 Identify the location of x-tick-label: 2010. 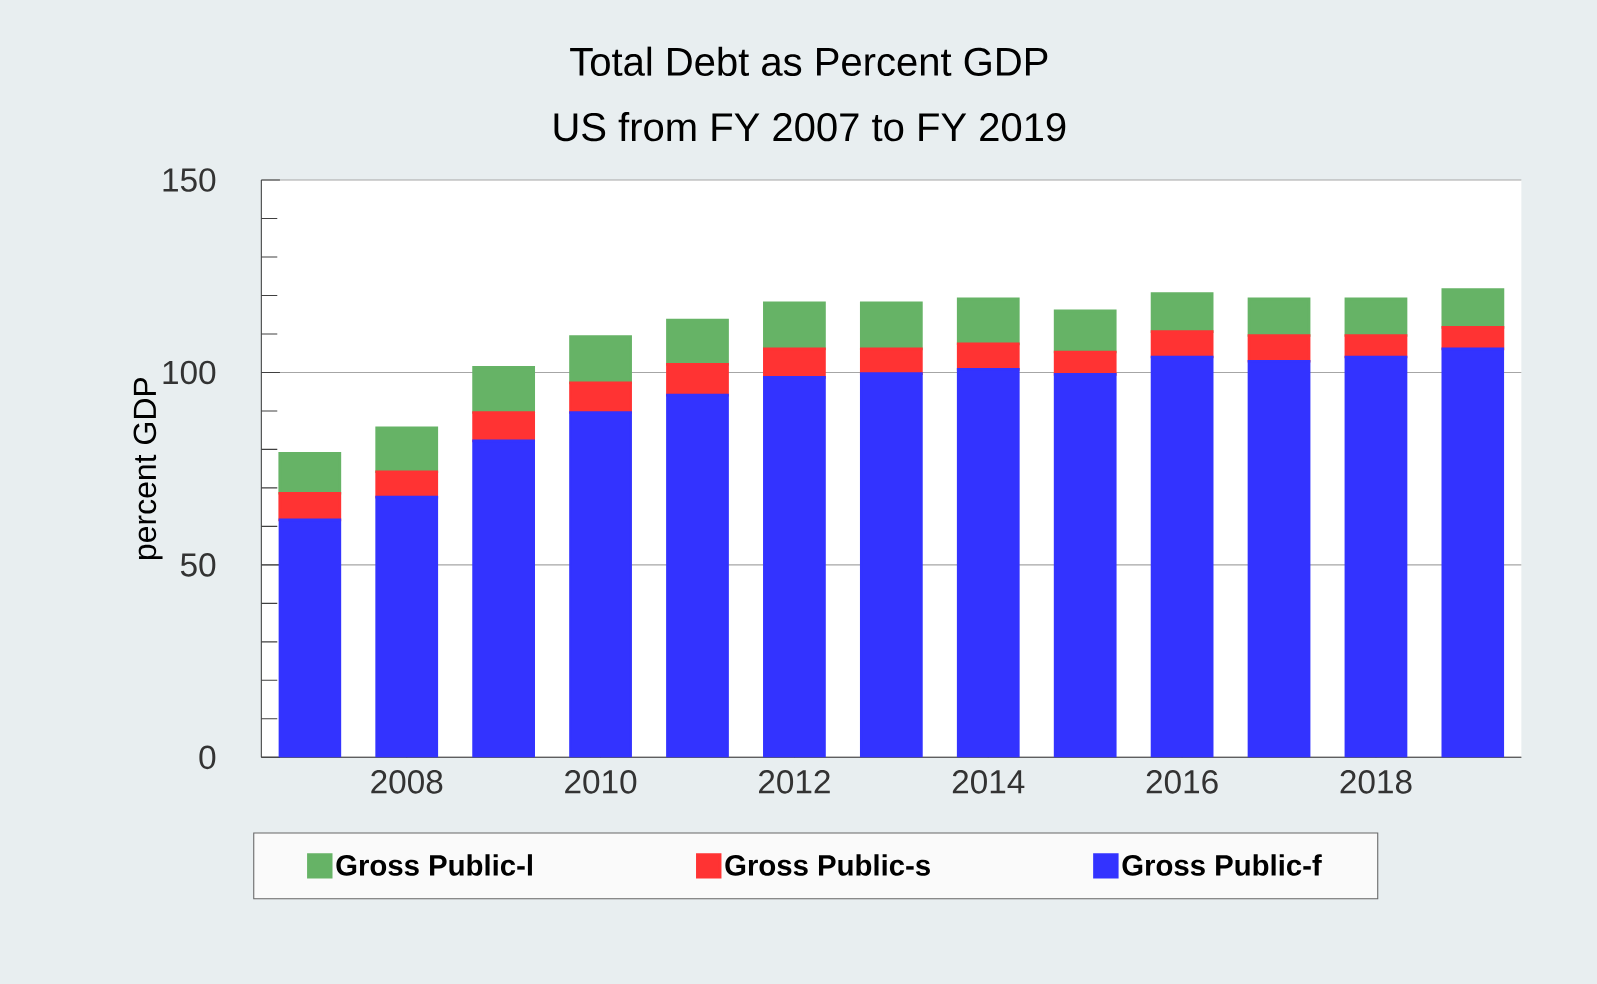
(601, 782).